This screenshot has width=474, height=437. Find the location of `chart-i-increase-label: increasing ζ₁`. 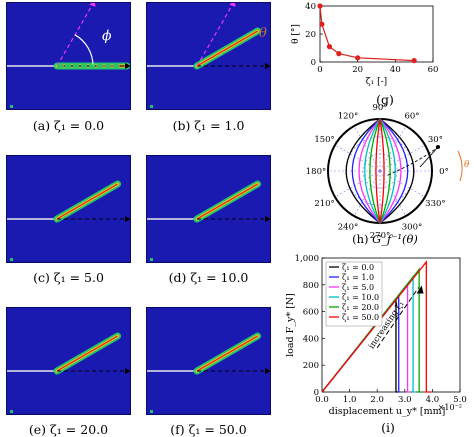

chart-i-increase-label: increasing ζ₁ is located at coordinates (387, 325).